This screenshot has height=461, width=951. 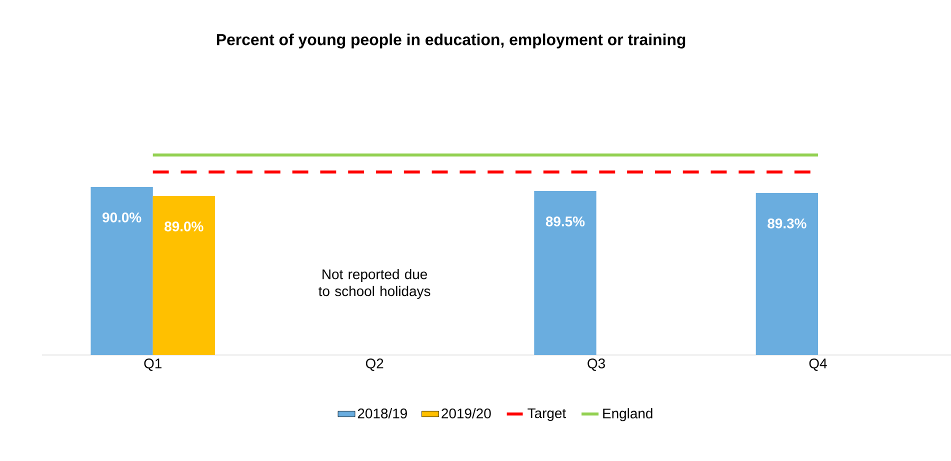 What do you see at coordinates (122, 217) in the screenshot?
I see `text: 90.0%` at bounding box center [122, 217].